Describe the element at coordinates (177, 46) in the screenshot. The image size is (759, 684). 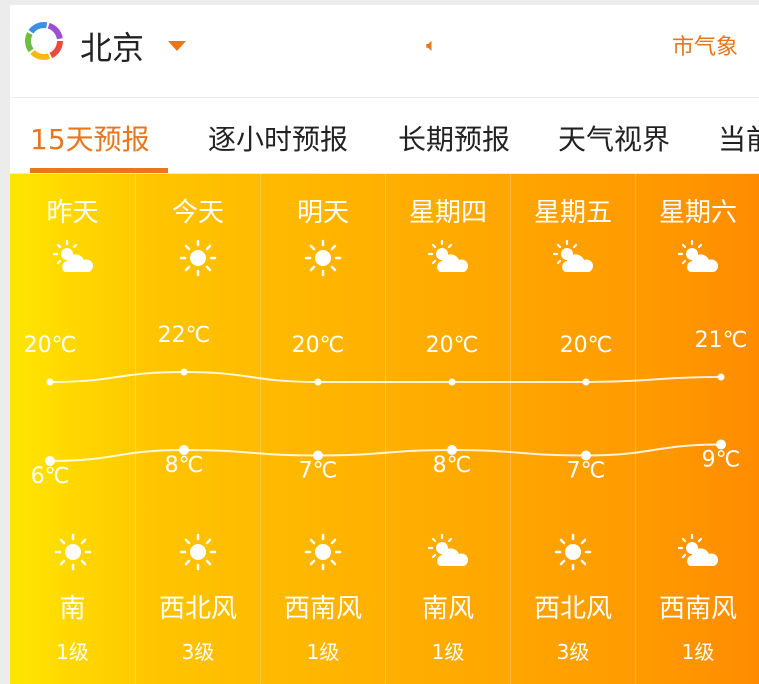
I see `city-dropdown-icon` at that location.